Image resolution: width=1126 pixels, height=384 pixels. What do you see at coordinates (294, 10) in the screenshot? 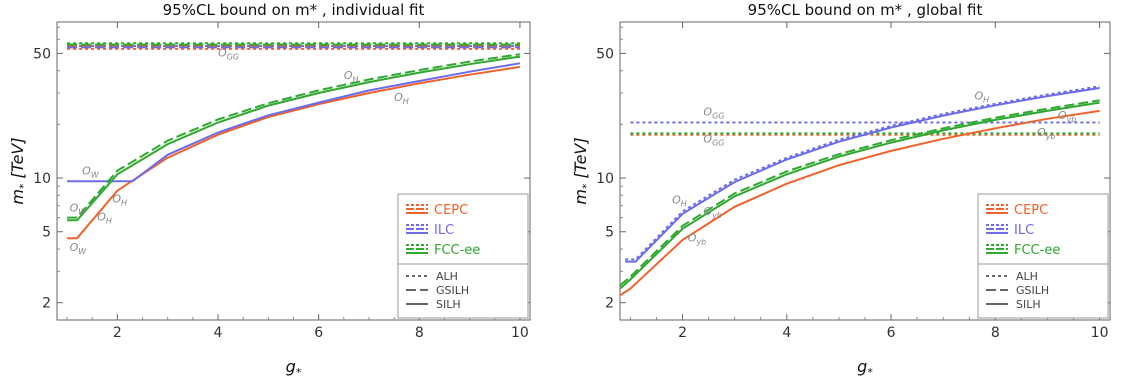
I see `chart-title: 95%CL bound on m* , individual fit` at bounding box center [294, 10].